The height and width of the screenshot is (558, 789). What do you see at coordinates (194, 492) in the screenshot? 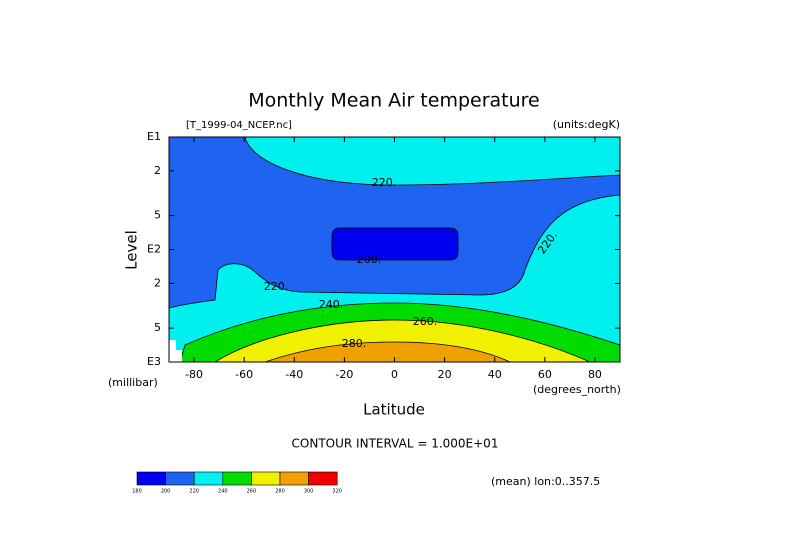
I see `colorbar-label: 220` at bounding box center [194, 492].